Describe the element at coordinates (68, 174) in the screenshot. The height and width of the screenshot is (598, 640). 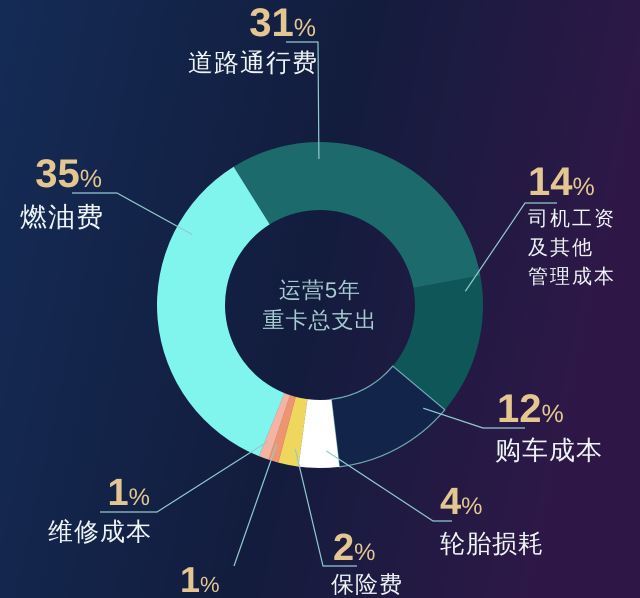
I see `value-label: 35%` at that location.